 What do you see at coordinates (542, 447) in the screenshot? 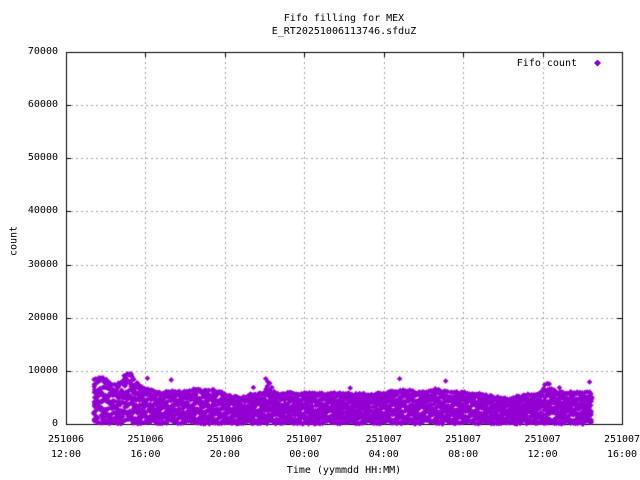
I see `x-tick-label: 251007 12:00` at bounding box center [542, 447].